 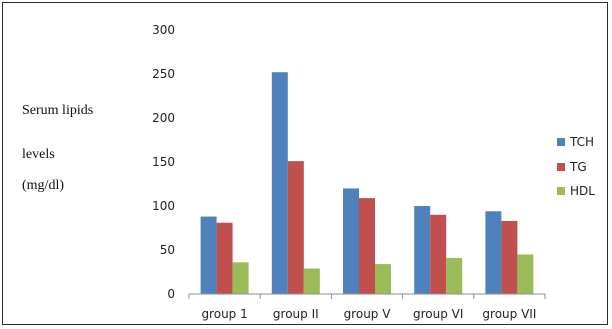 What do you see at coordinates (167, 250) in the screenshot?
I see `y-tick-label: 50` at bounding box center [167, 250].